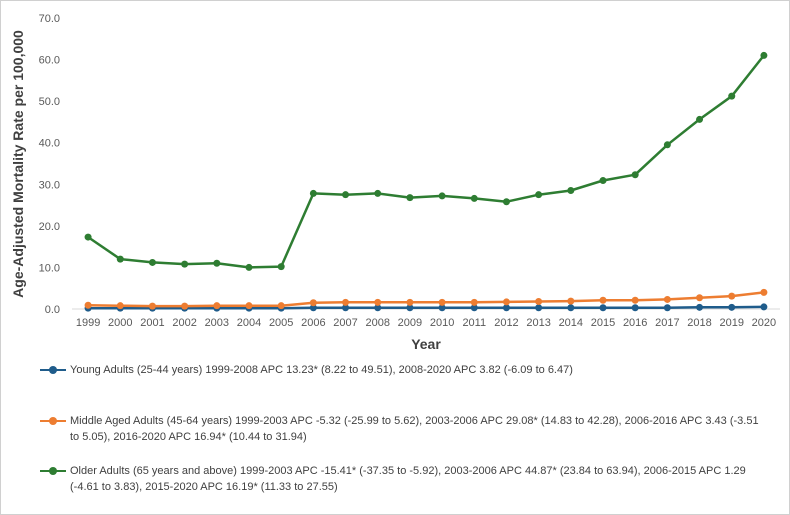  Describe the element at coordinates (345, 323) in the screenshot. I see `x-tick-label: 2007` at that location.